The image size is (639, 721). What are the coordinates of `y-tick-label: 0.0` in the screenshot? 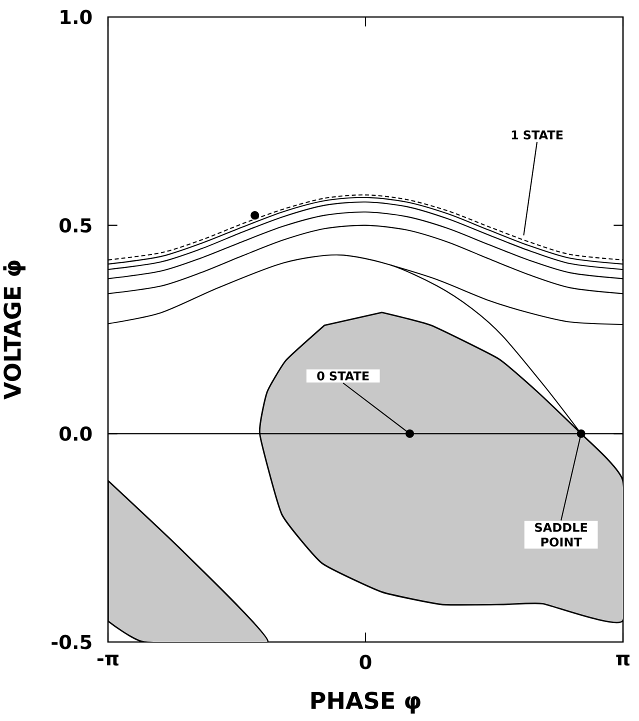 It's located at (76, 433).